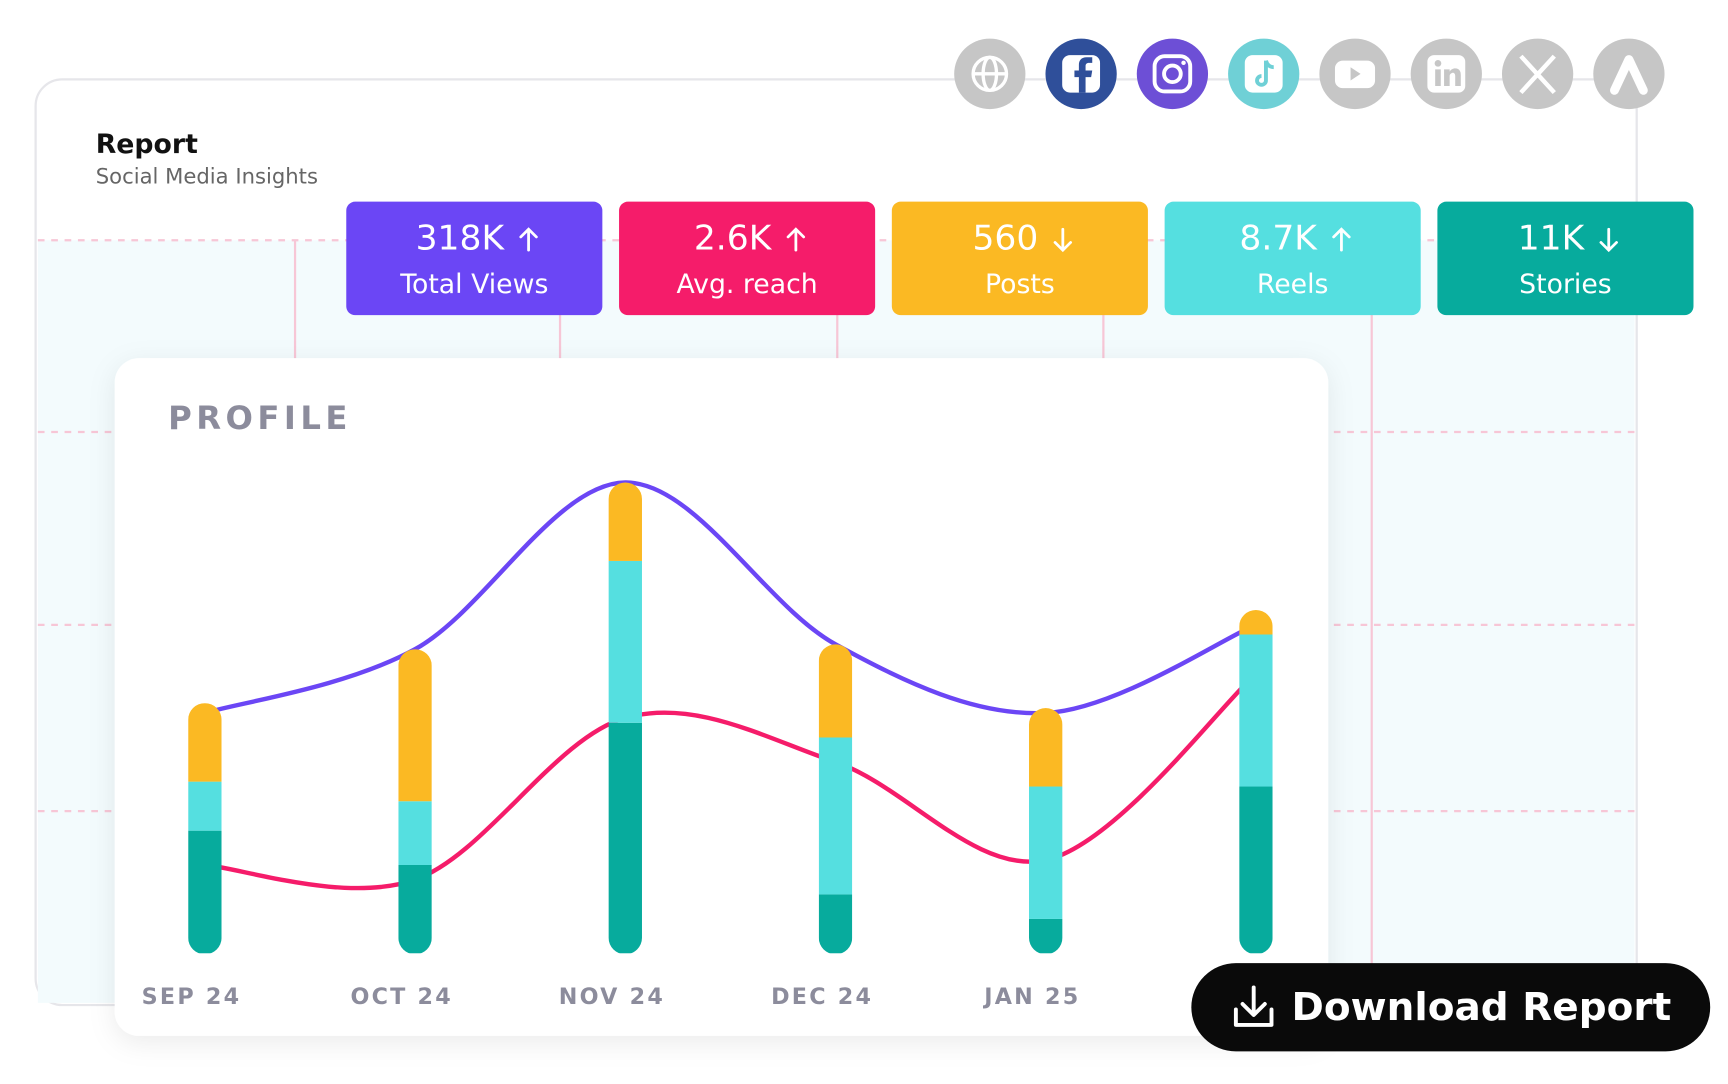 This screenshot has width=1728, height=1084. I want to click on kpi-label: Reels, so click(1293, 284).